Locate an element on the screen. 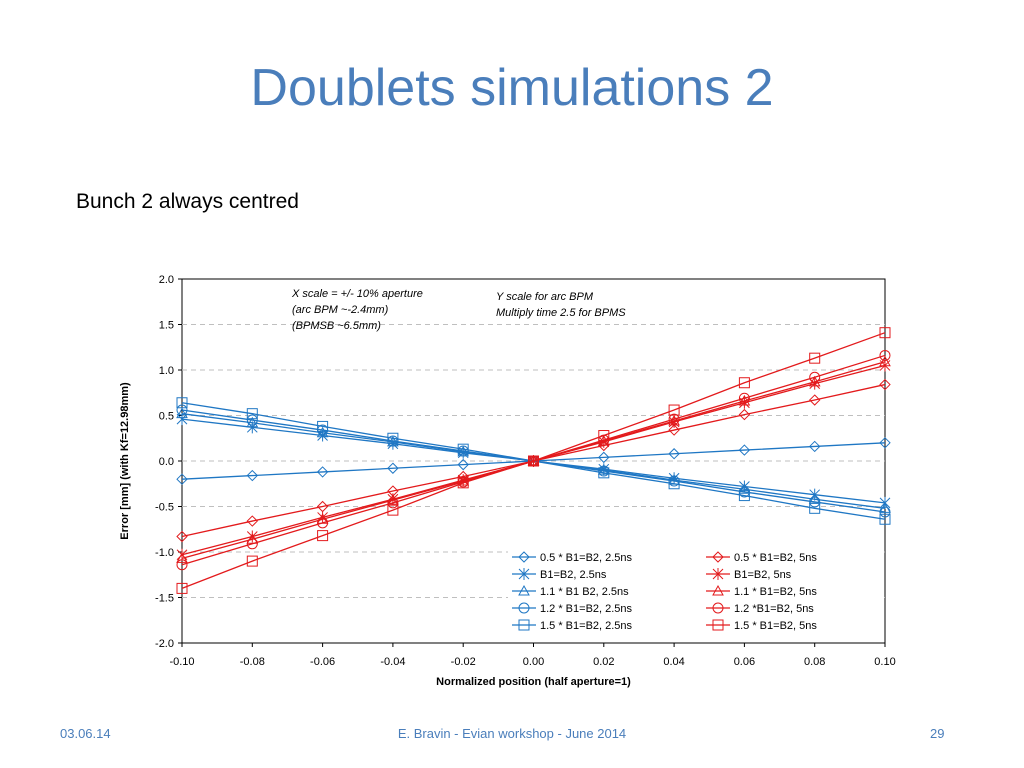 The width and height of the screenshot is (1024, 768). y-tick-label: -0.5 is located at coordinates (164, 508).